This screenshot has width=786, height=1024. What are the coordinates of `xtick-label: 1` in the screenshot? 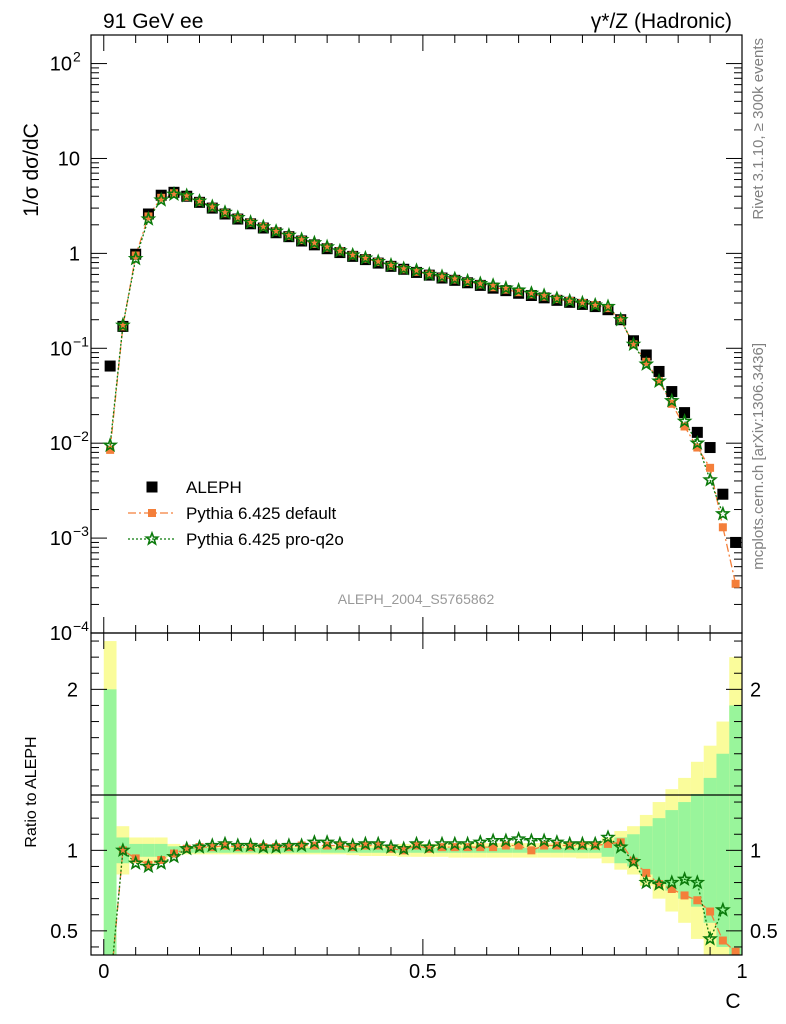 It's located at (741, 972).